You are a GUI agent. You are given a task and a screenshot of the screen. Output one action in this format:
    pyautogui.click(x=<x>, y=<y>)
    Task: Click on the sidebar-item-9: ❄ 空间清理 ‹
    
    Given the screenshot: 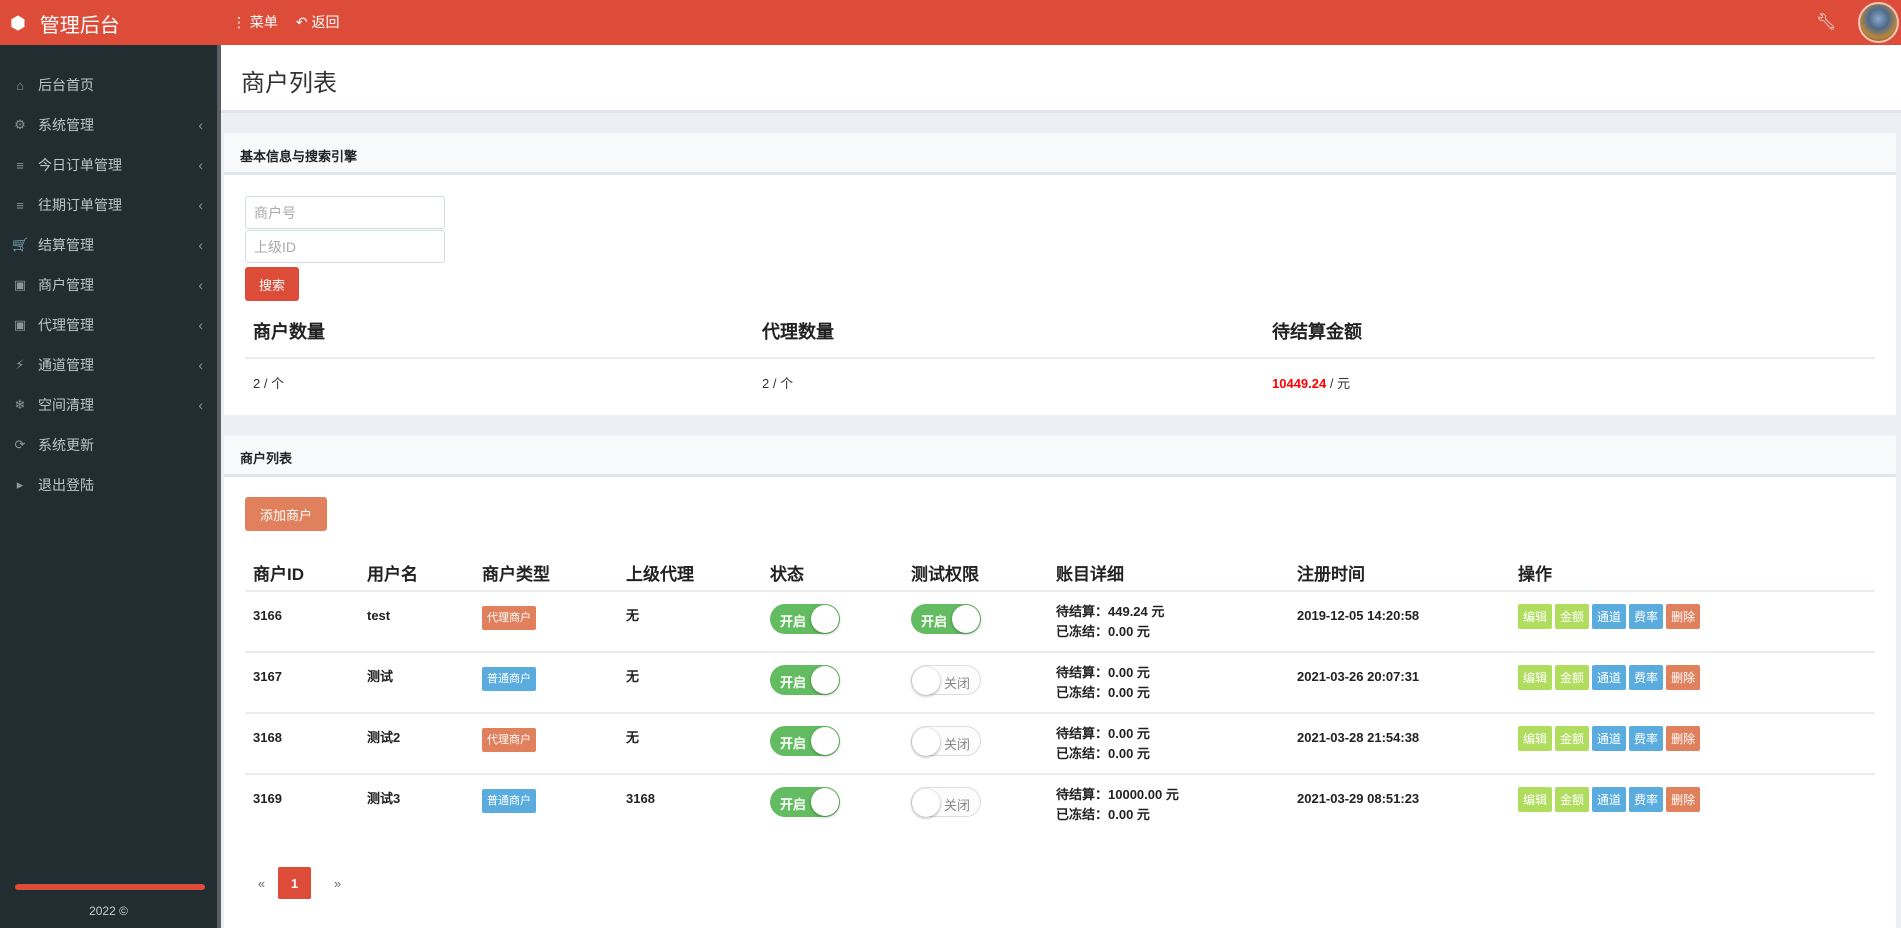 What is the action you would take?
    pyautogui.click(x=108, y=405)
    